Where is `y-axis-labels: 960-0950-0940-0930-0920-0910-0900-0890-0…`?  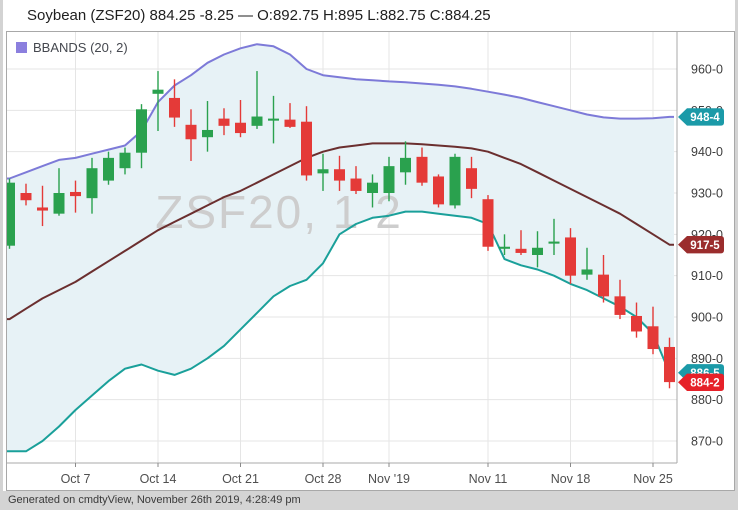
y-axis-labels: 960-0950-0940-0930-0920-0910-0900-0890-0… is located at coordinates (707, 256).